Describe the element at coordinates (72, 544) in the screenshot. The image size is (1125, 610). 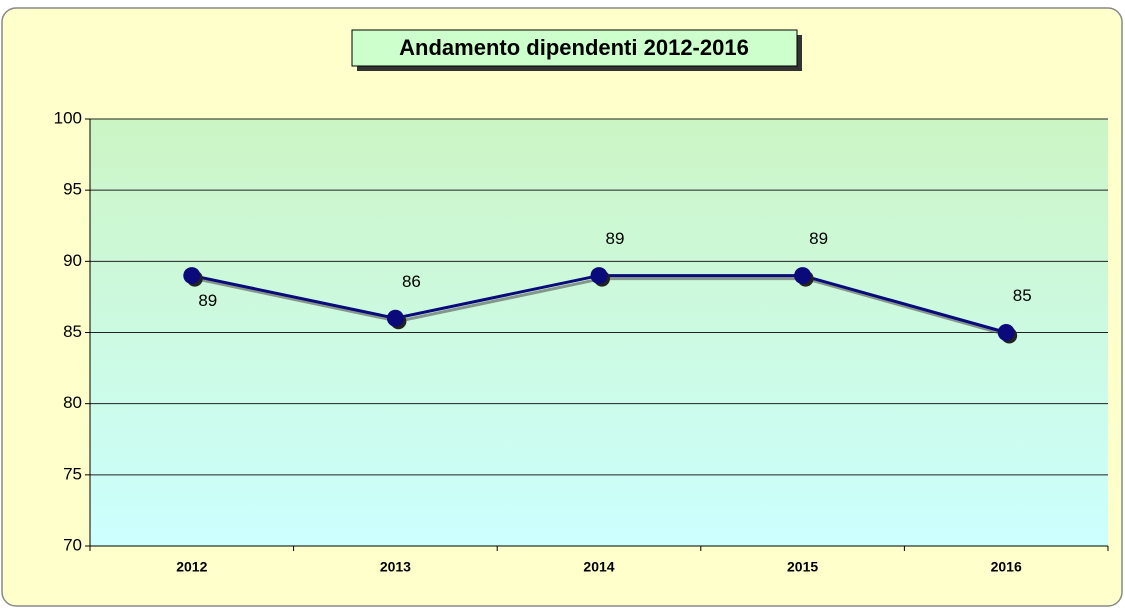
I see `y-tick-label: 70` at that location.